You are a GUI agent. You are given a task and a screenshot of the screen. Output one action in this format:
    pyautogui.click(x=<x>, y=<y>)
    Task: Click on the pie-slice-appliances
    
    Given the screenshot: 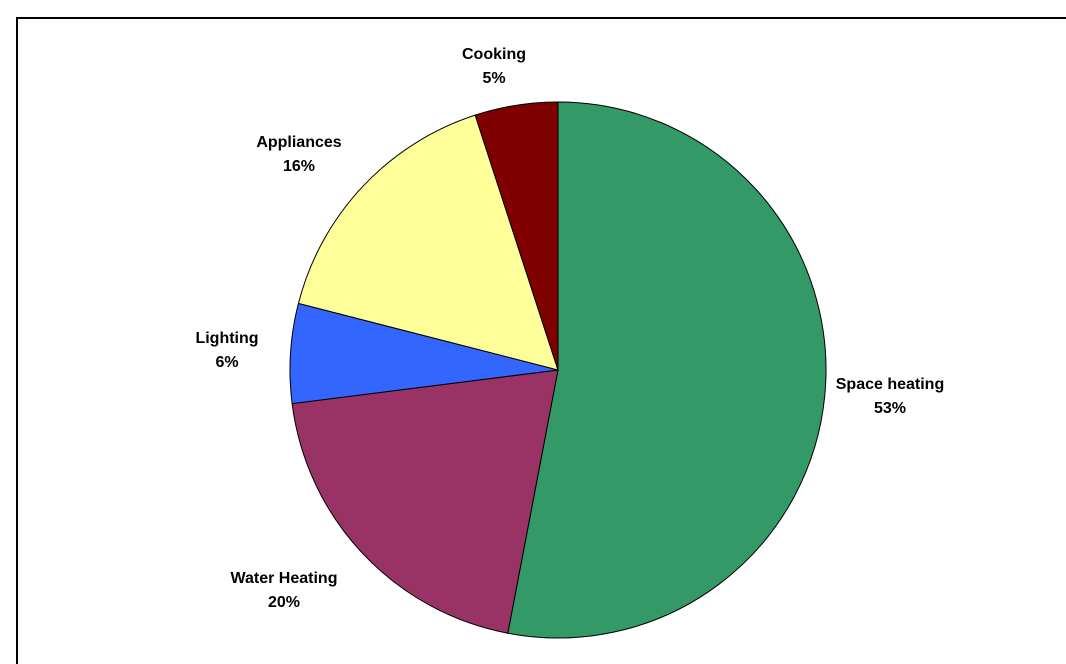 What is the action you would take?
    pyautogui.click(x=428, y=242)
    